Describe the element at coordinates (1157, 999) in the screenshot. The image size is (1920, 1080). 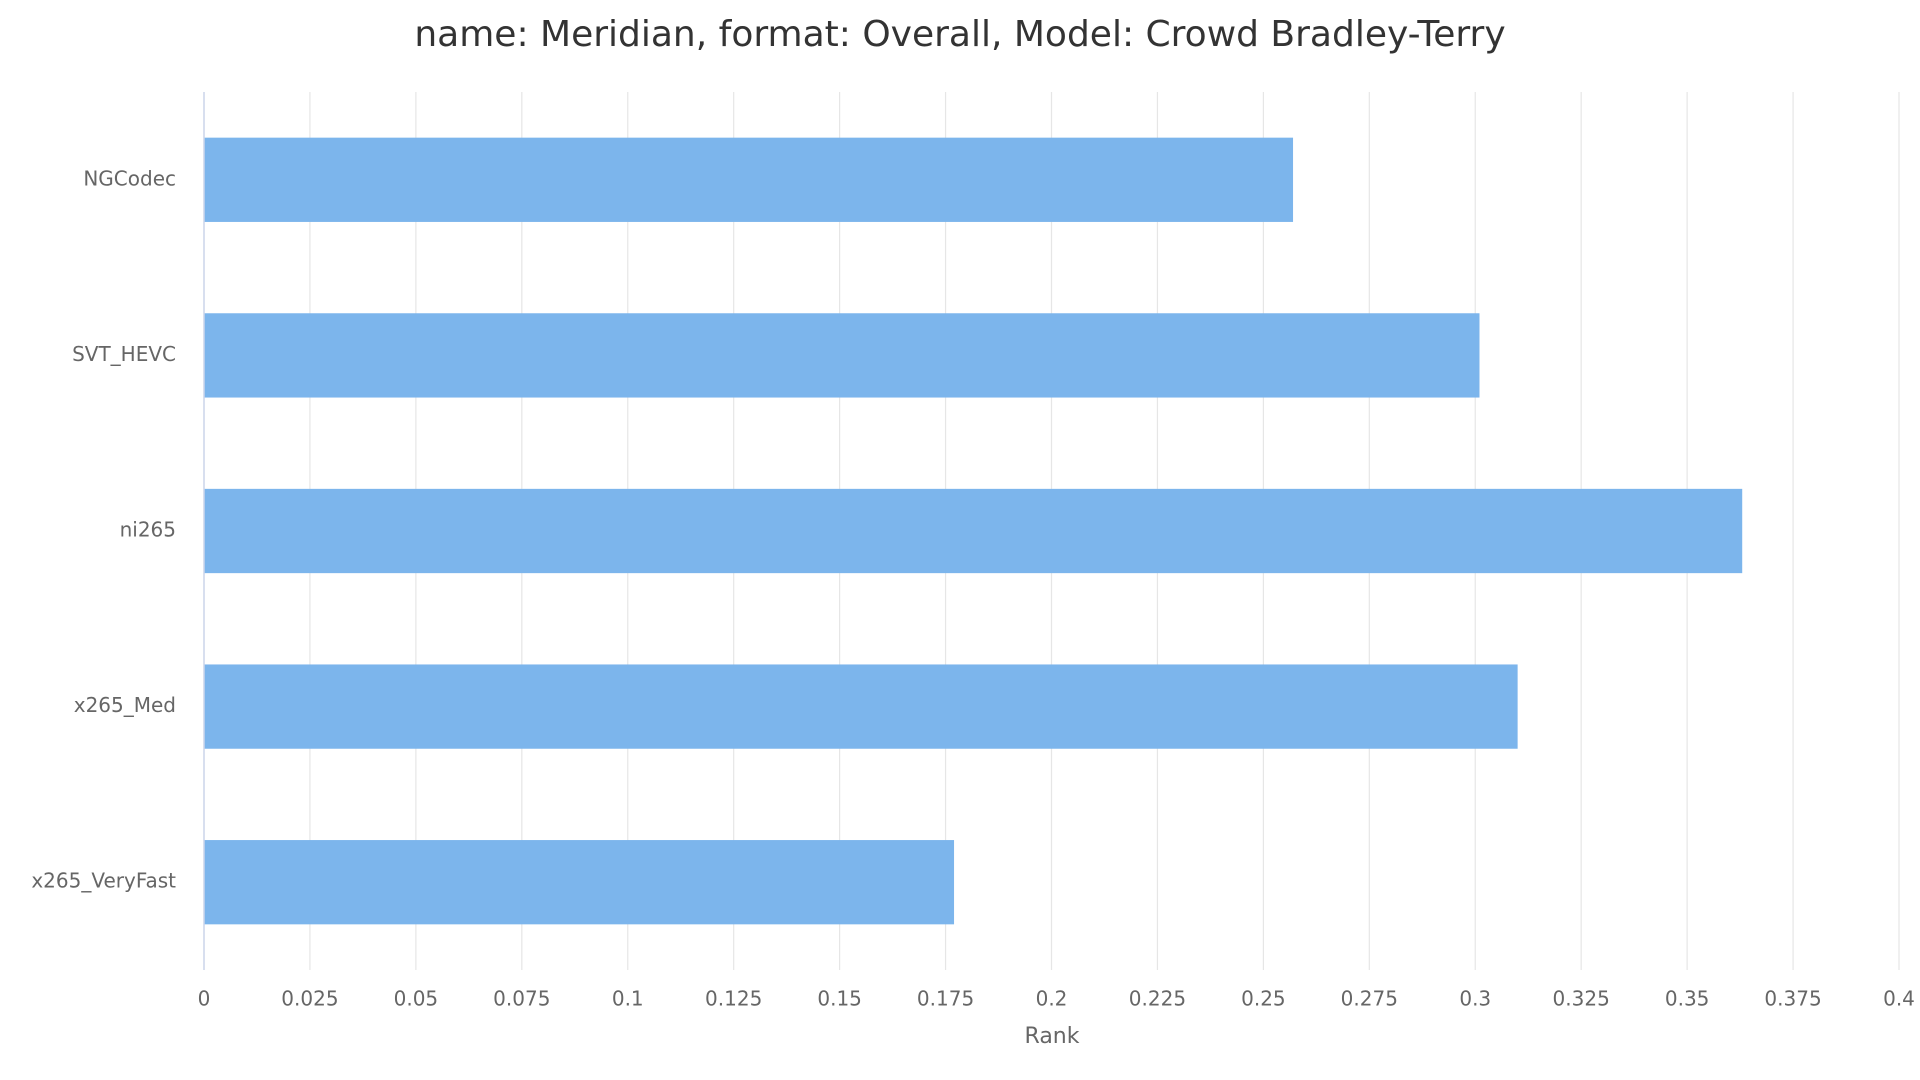
I see `x-tick-label: 0.225` at that location.